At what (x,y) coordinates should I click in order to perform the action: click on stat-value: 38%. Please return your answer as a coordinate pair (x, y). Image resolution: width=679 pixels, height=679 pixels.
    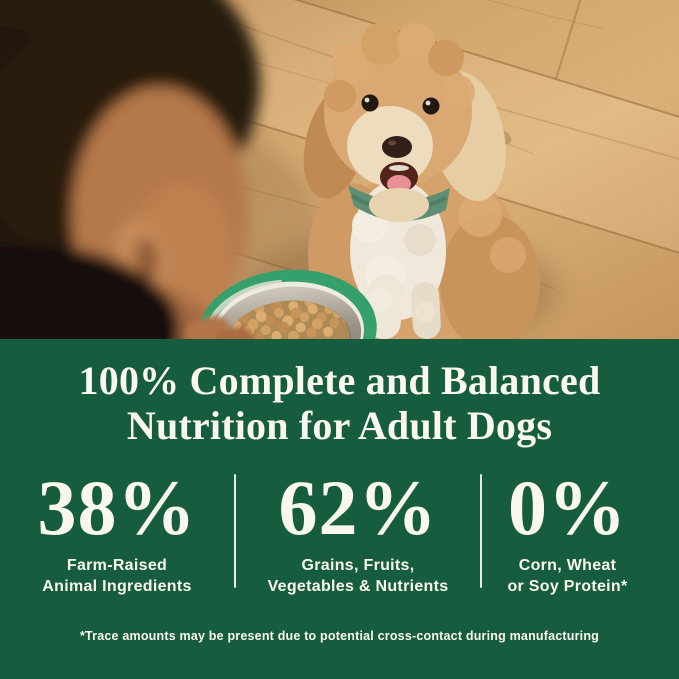
    Looking at the image, I should click on (117, 508).